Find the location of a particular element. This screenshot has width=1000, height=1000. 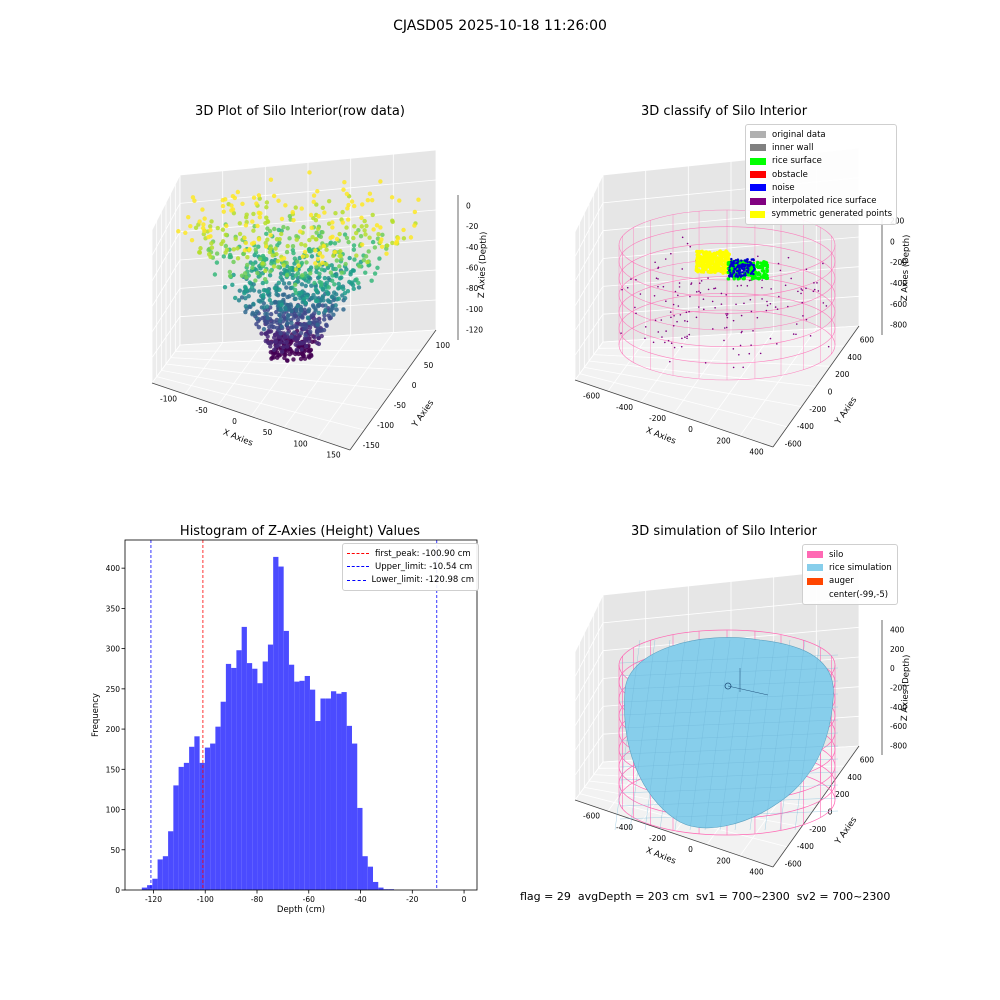

plot4-auger-marker is located at coordinates (728, 686).